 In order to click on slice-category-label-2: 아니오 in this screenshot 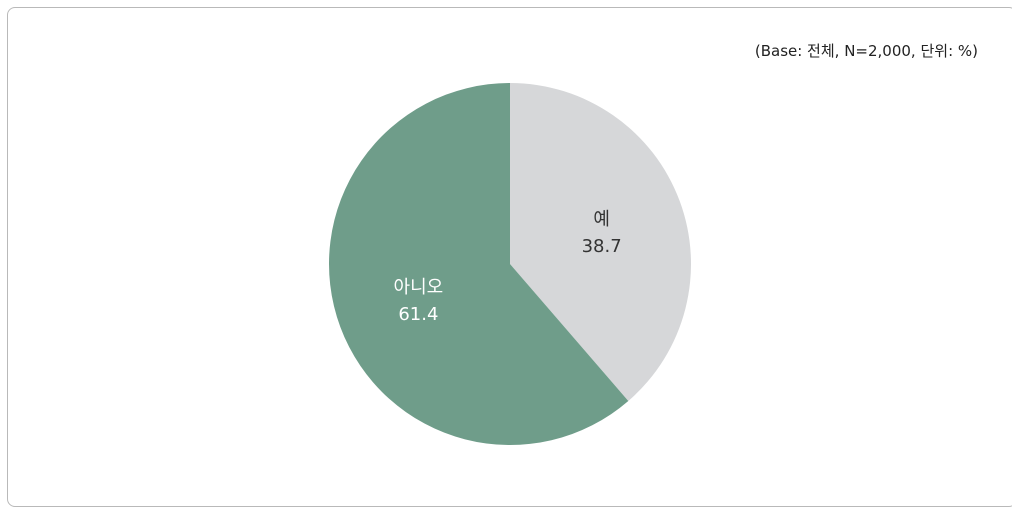, I will do `click(419, 287)`.